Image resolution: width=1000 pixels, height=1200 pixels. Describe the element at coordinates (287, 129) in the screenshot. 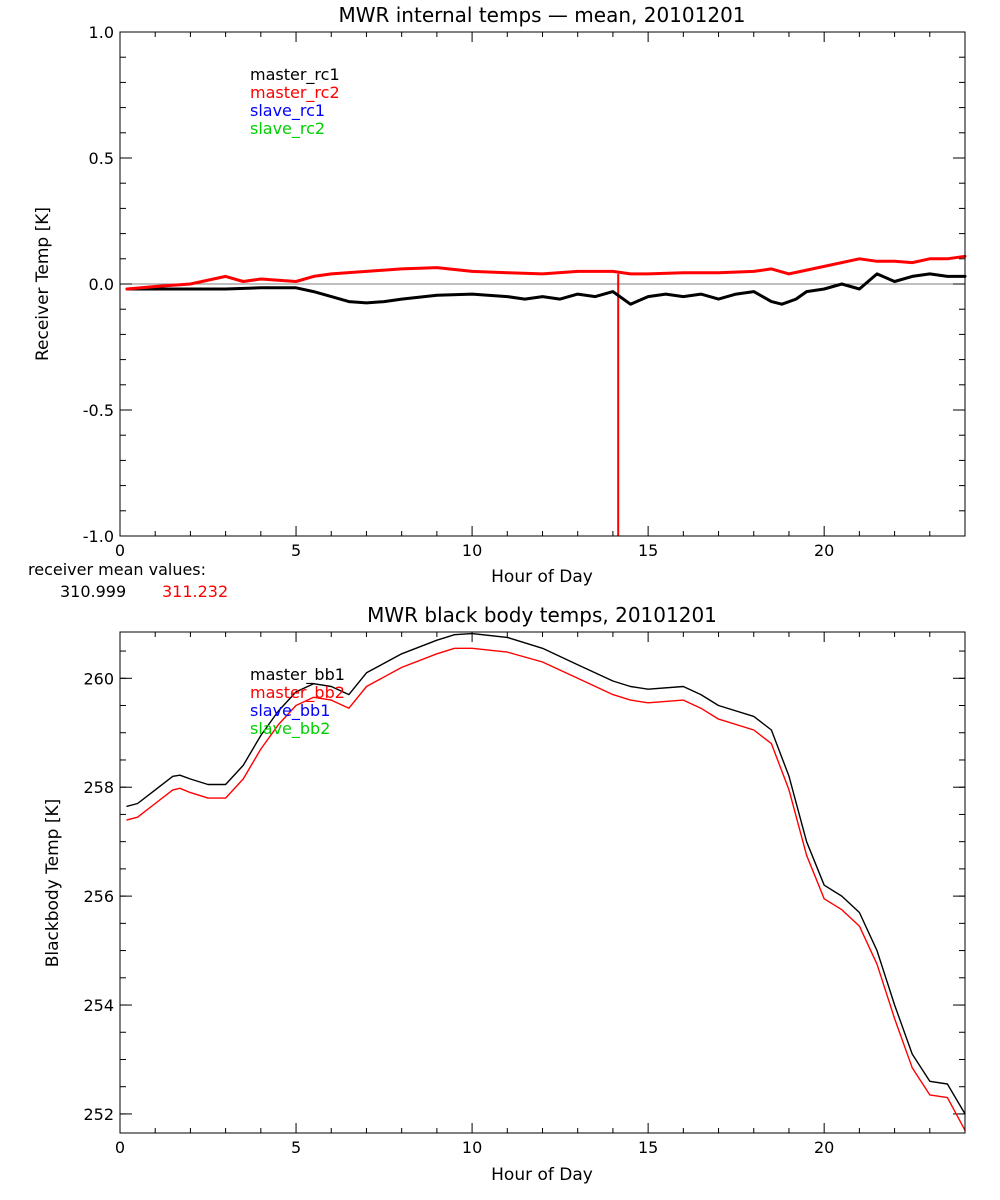

I see `legend-entry: slave_rc2` at that location.